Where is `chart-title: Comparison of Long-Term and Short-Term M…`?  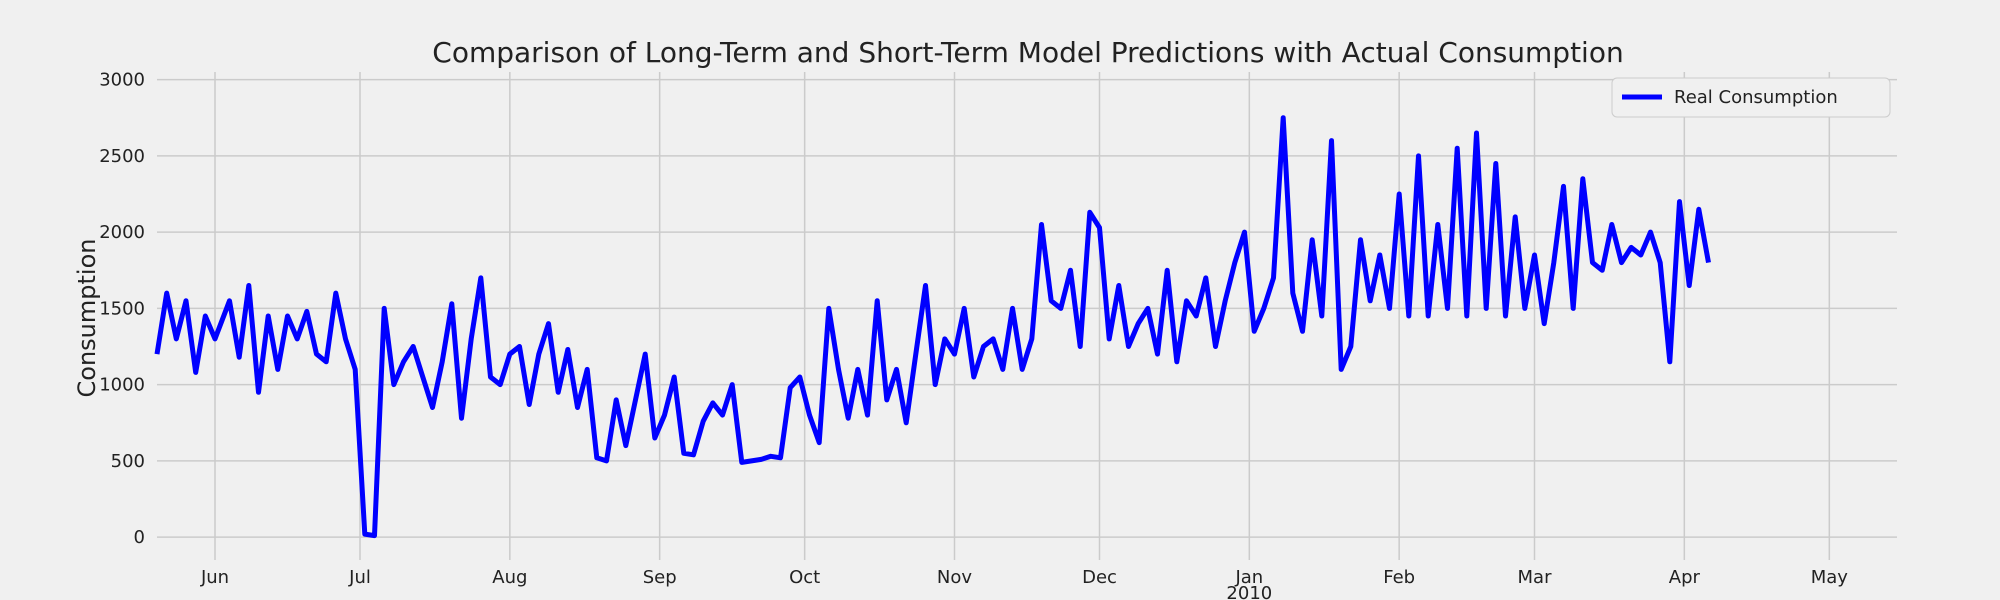
chart-title: Comparison of Long-Term and Short-Term M… is located at coordinates (1027, 52).